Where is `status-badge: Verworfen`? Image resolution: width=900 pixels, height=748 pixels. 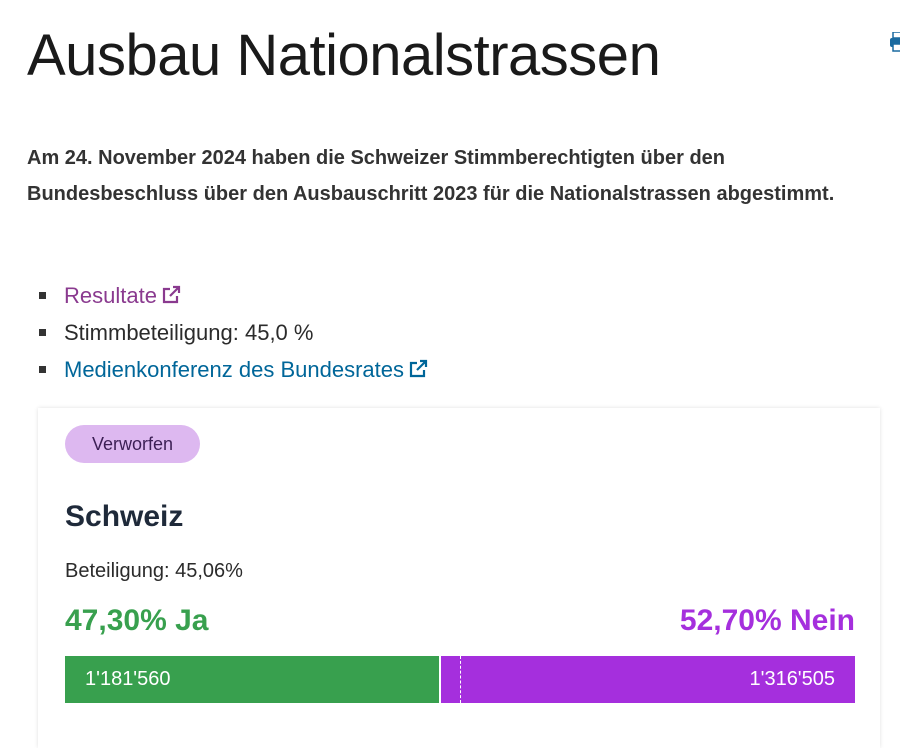 status-badge: Verworfen is located at coordinates (133, 444).